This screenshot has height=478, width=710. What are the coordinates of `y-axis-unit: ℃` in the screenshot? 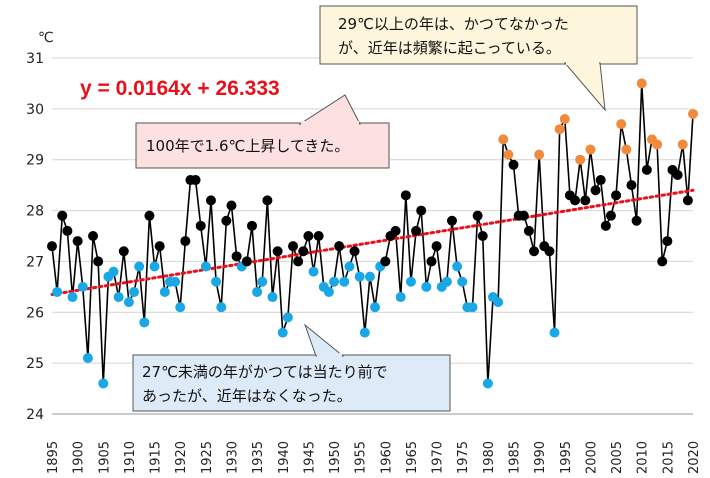 It's located at (46, 38).